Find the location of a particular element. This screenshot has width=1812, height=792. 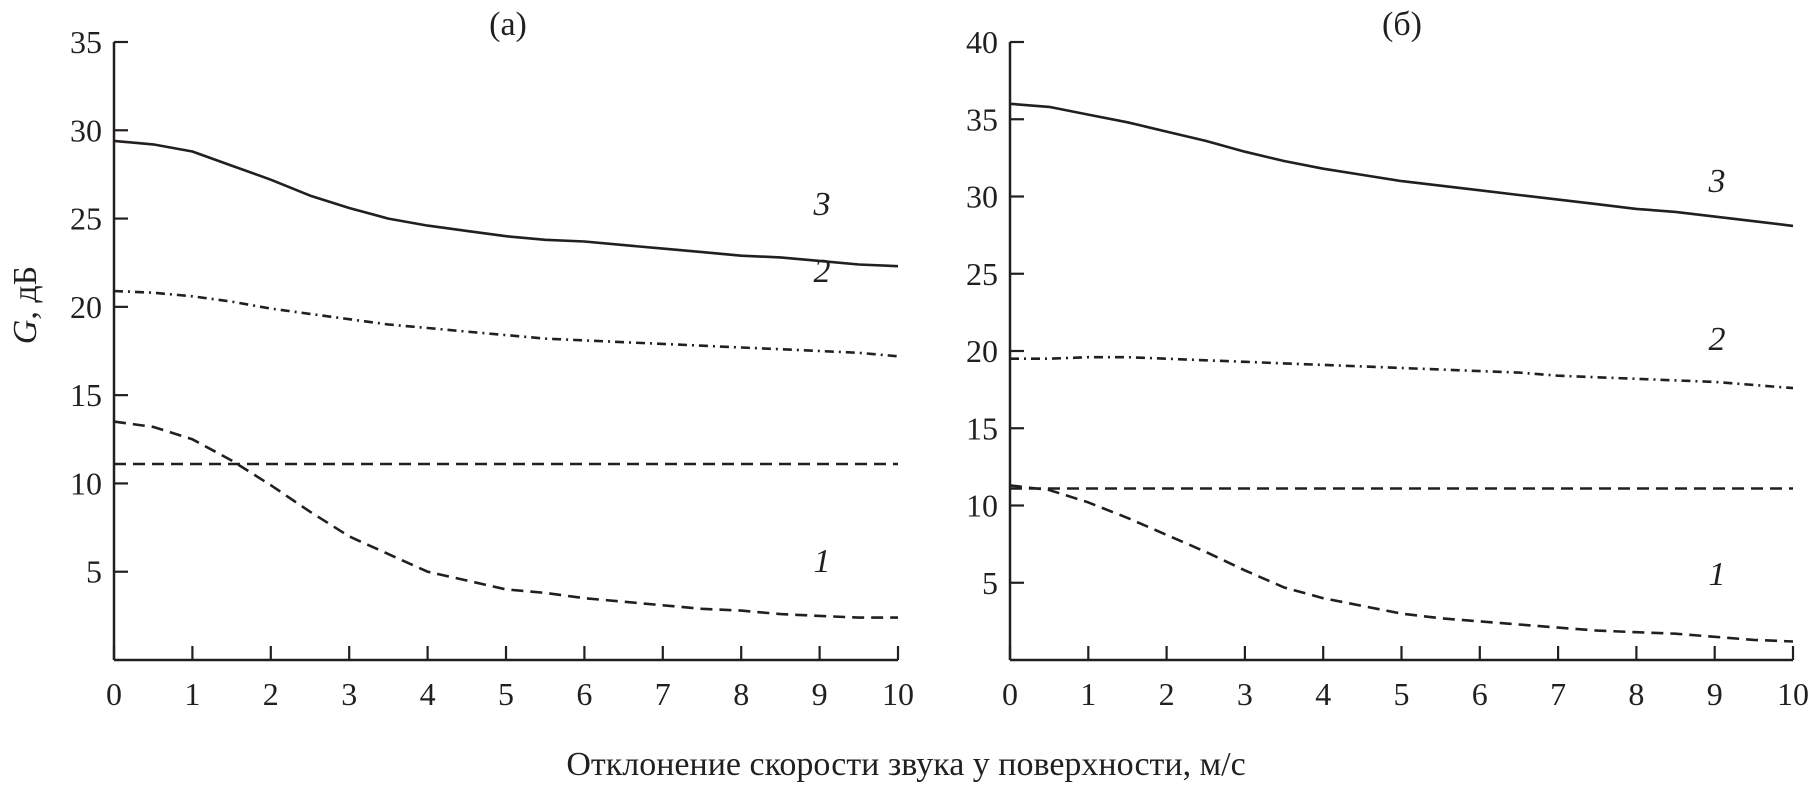

panel-a-y-tick-label: 25 is located at coordinates (86, 219).